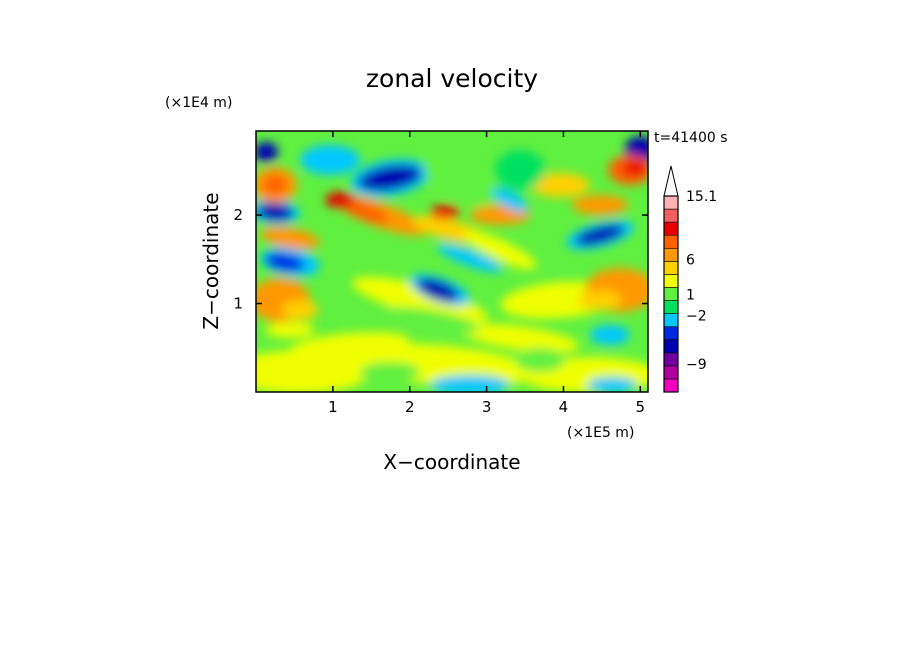 This screenshot has height=654, width=904. Describe the element at coordinates (696, 316) in the screenshot. I see `colorbar-label: −2` at that location.